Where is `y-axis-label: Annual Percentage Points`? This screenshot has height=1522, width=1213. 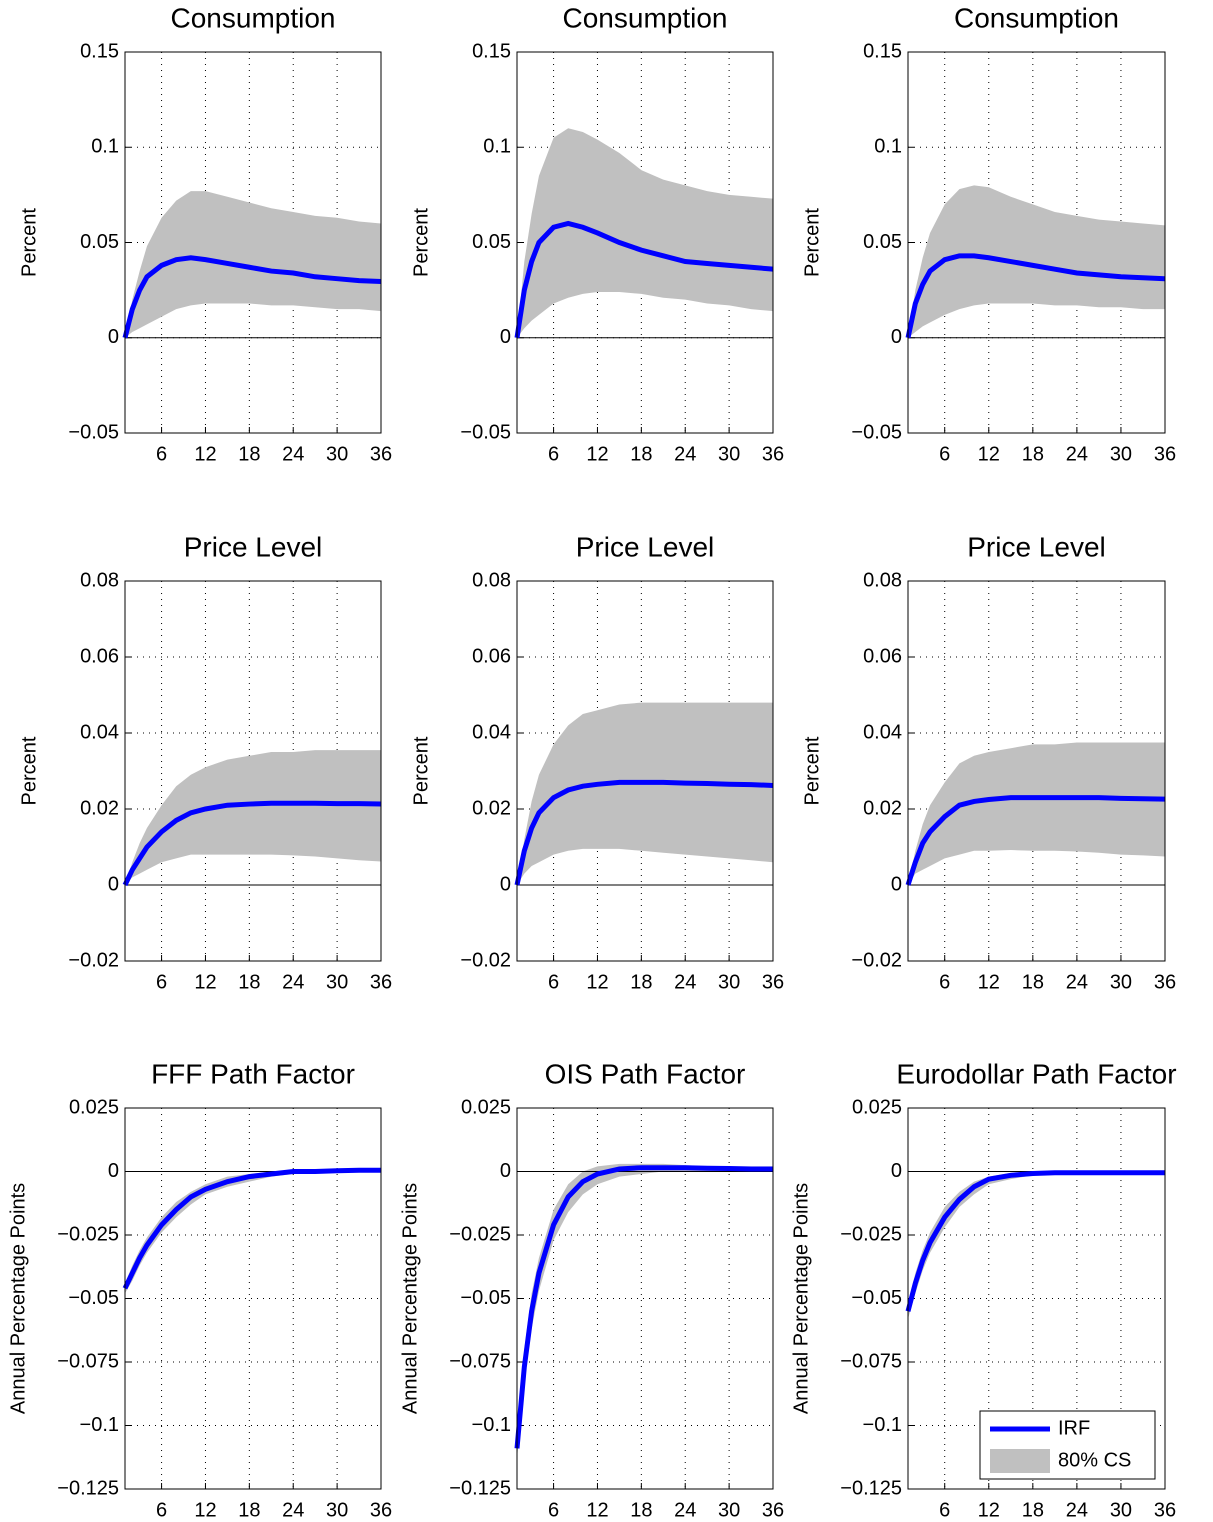
y-axis-label: Annual Percentage Points is located at coordinates (801, 1298).